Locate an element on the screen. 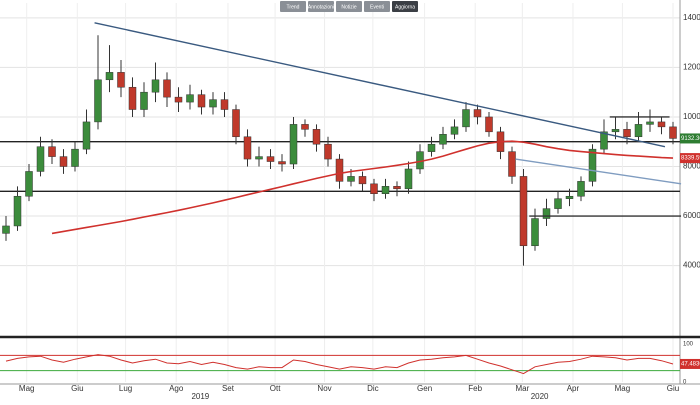 Image resolution: width=700 pixels, height=405 pixels. price-tag is located at coordinates (690, 138).